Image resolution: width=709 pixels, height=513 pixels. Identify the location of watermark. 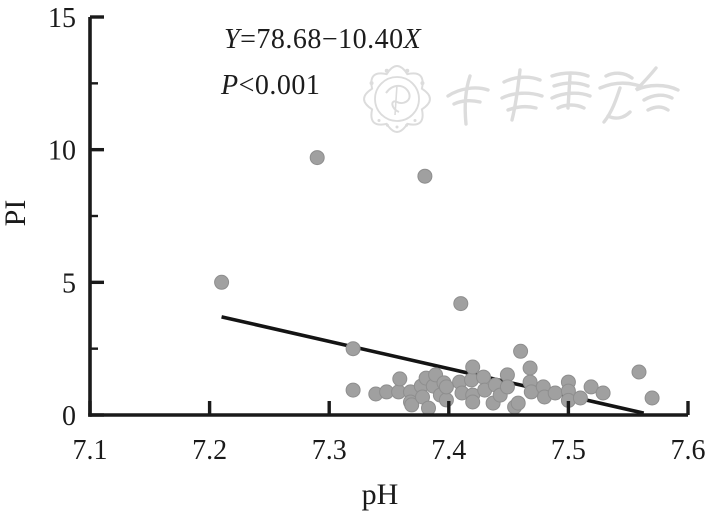
(521, 99).